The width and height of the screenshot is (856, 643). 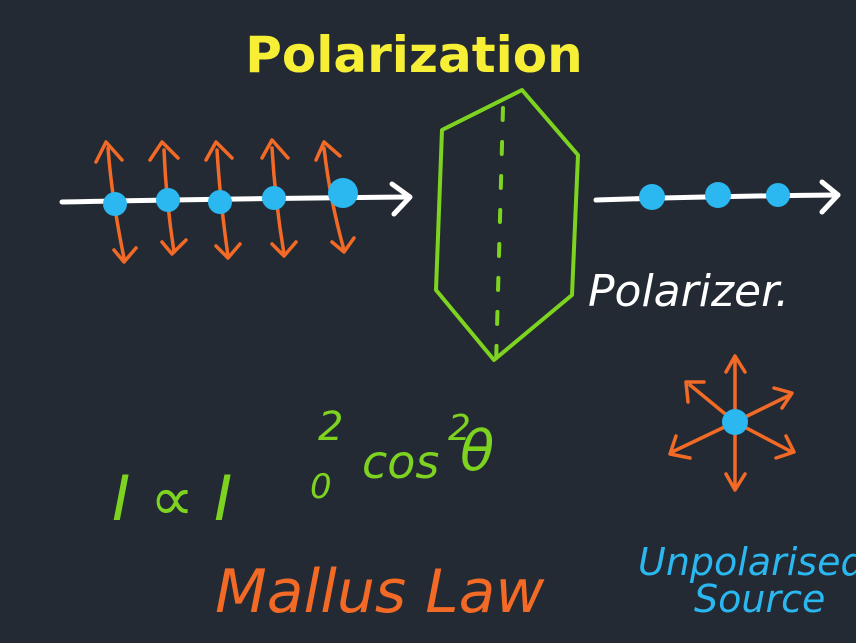 What do you see at coordinates (747, 562) in the screenshot?
I see `source-label-line1: Unpolarised` at bounding box center [747, 562].